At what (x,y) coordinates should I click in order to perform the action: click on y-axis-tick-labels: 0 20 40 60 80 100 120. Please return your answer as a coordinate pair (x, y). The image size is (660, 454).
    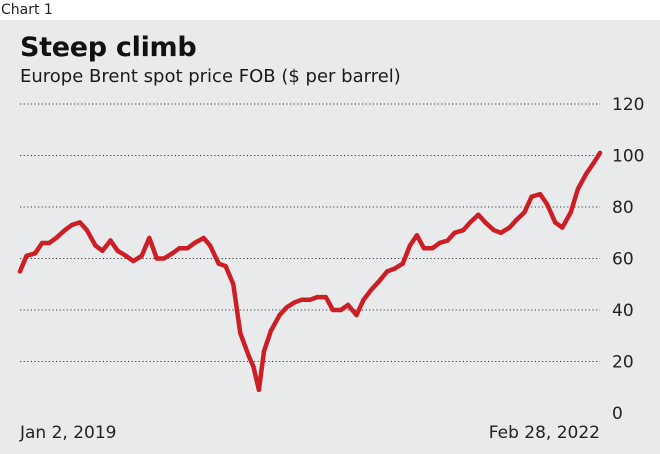
    Looking at the image, I should click on (628, 259).